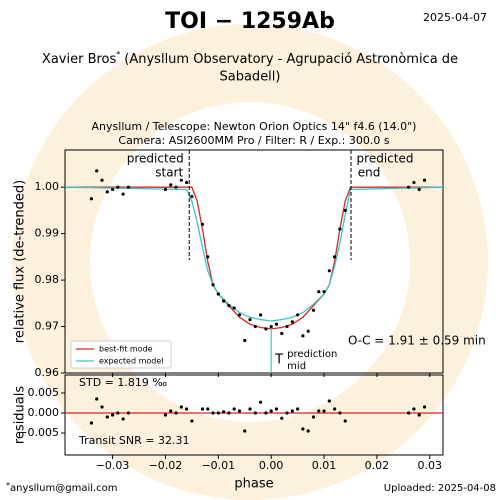  I want to click on y-tick-label: 0.96, so click(47, 372).